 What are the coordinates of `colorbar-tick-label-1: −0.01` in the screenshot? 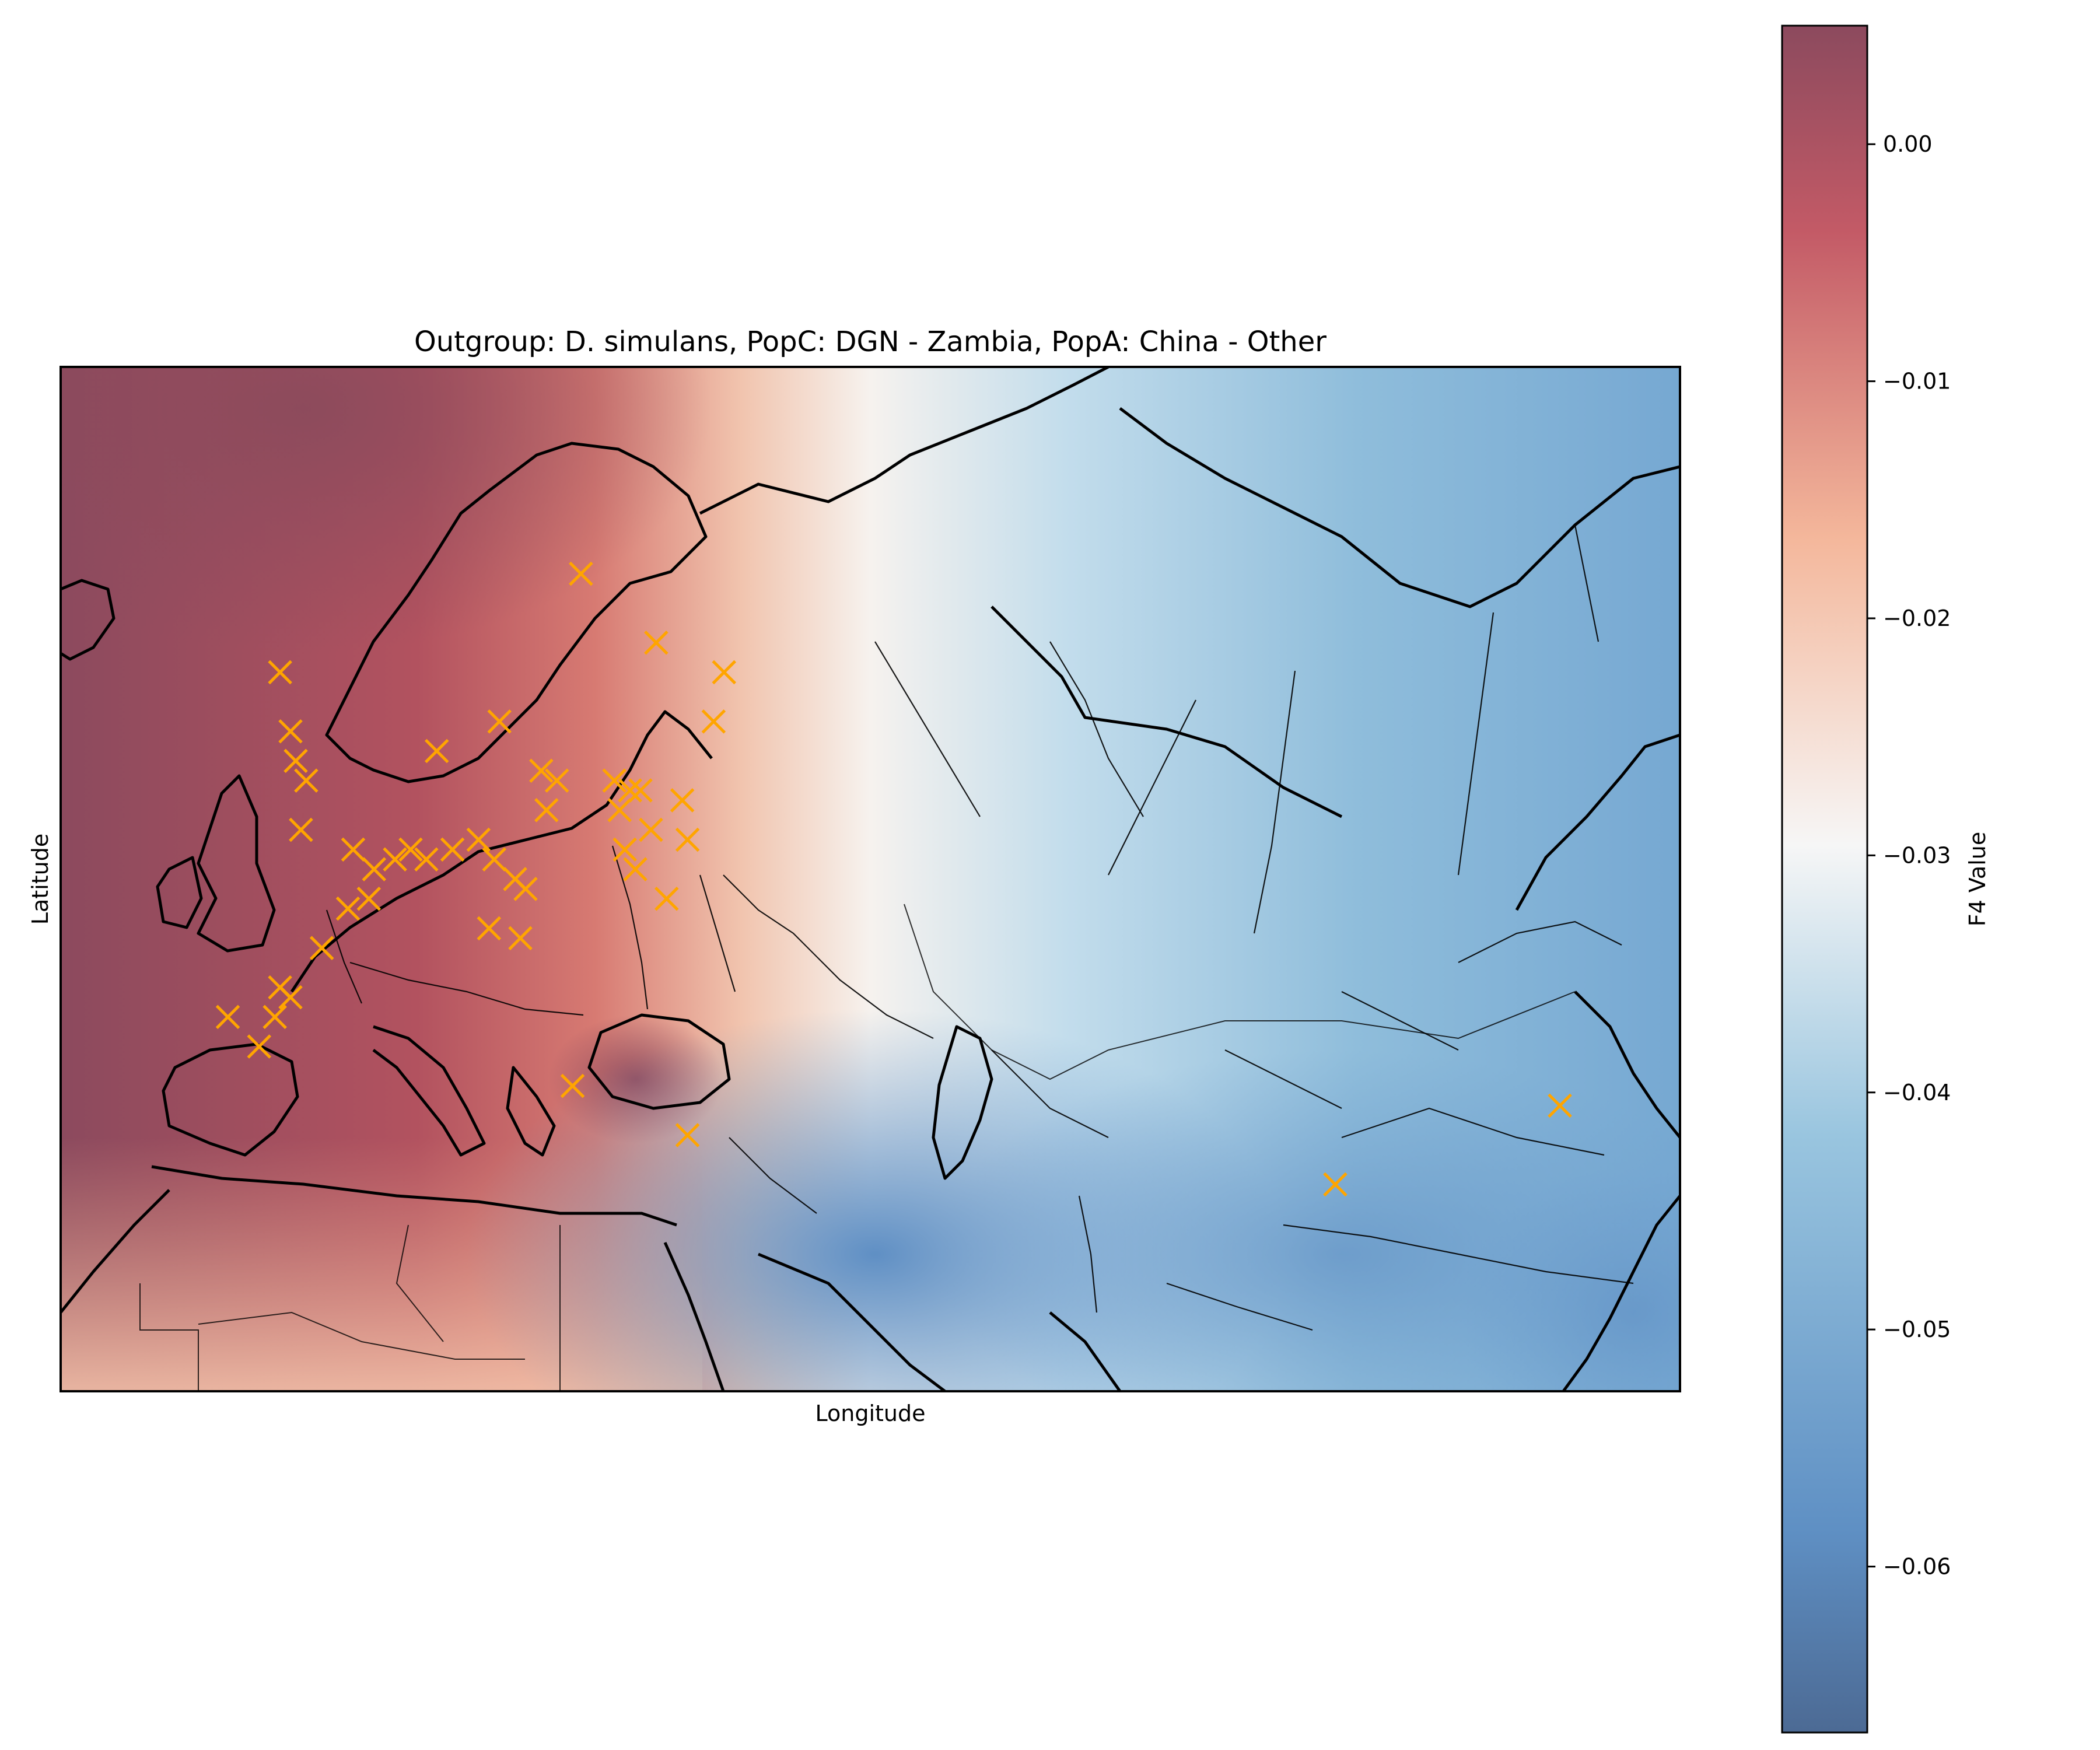 It's located at (1917, 381).